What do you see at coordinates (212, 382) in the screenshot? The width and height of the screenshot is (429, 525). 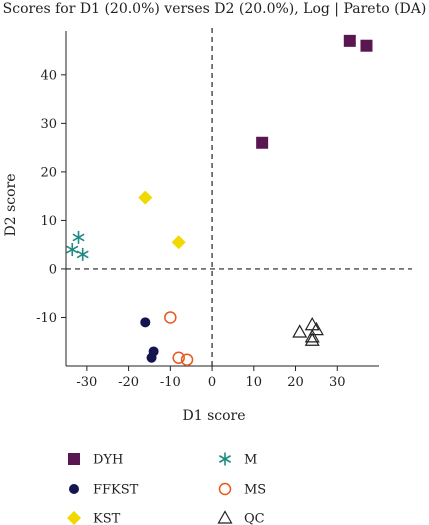 I see `x-tick-label: 0` at bounding box center [212, 382].